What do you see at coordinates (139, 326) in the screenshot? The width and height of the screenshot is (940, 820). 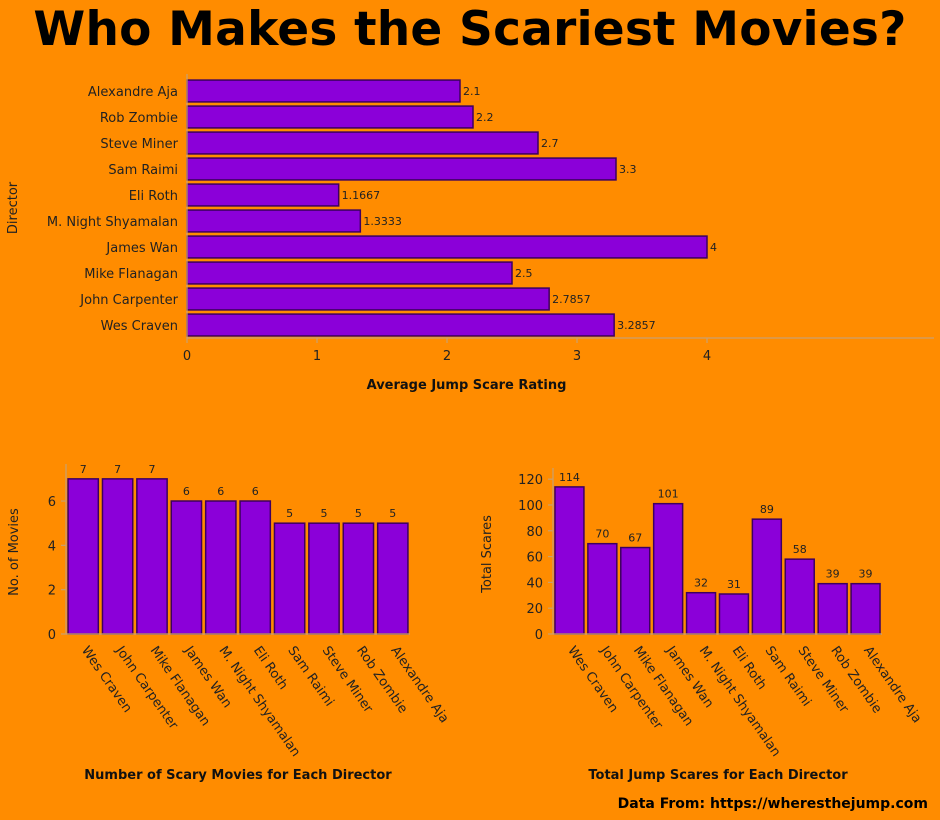 I see `category-tick-label: Wes Craven` at bounding box center [139, 326].